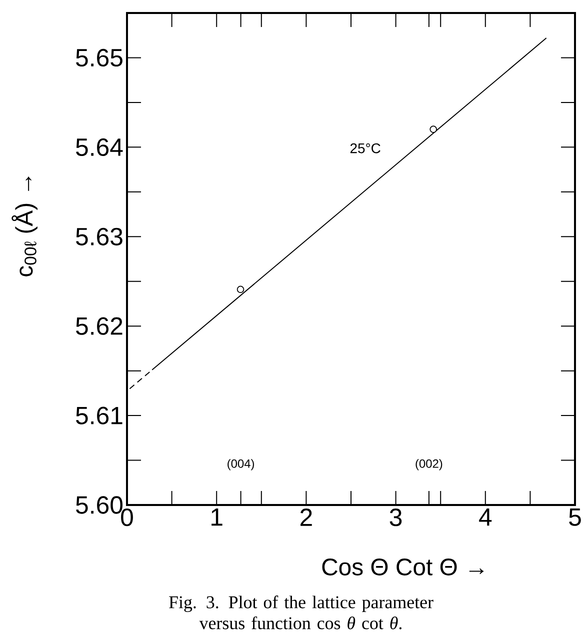 Image resolution: width=585 pixels, height=638 pixels. Describe the element at coordinates (306, 517) in the screenshot. I see `x-tick-label: 2` at that location.